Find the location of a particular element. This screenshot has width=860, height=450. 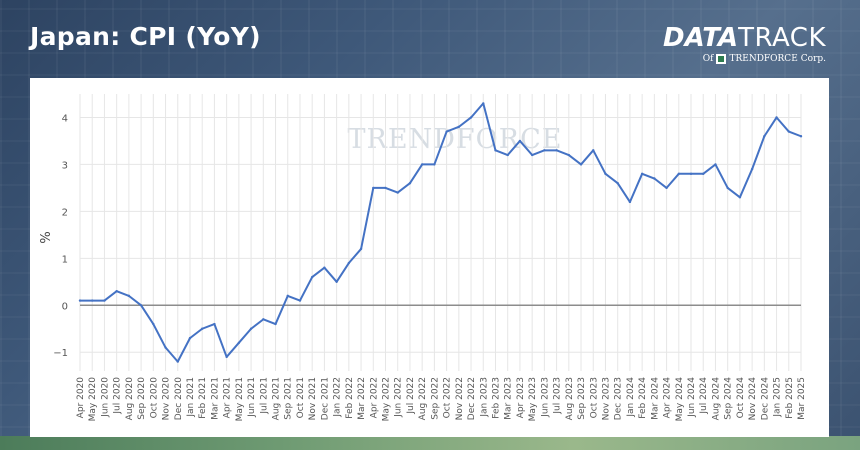

x-tick-label: Mar 2022 is located at coordinates (362, 398).